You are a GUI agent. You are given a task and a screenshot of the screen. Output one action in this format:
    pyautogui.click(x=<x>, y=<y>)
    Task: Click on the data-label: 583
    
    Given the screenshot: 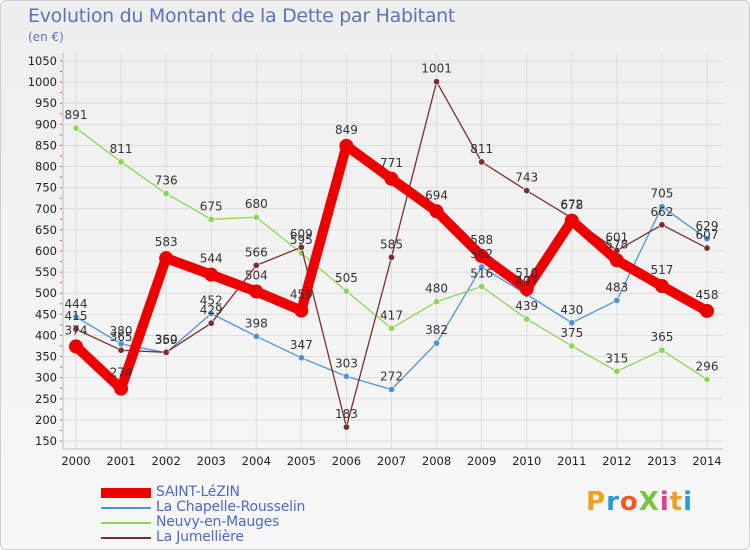 What is the action you would take?
    pyautogui.click(x=166, y=242)
    